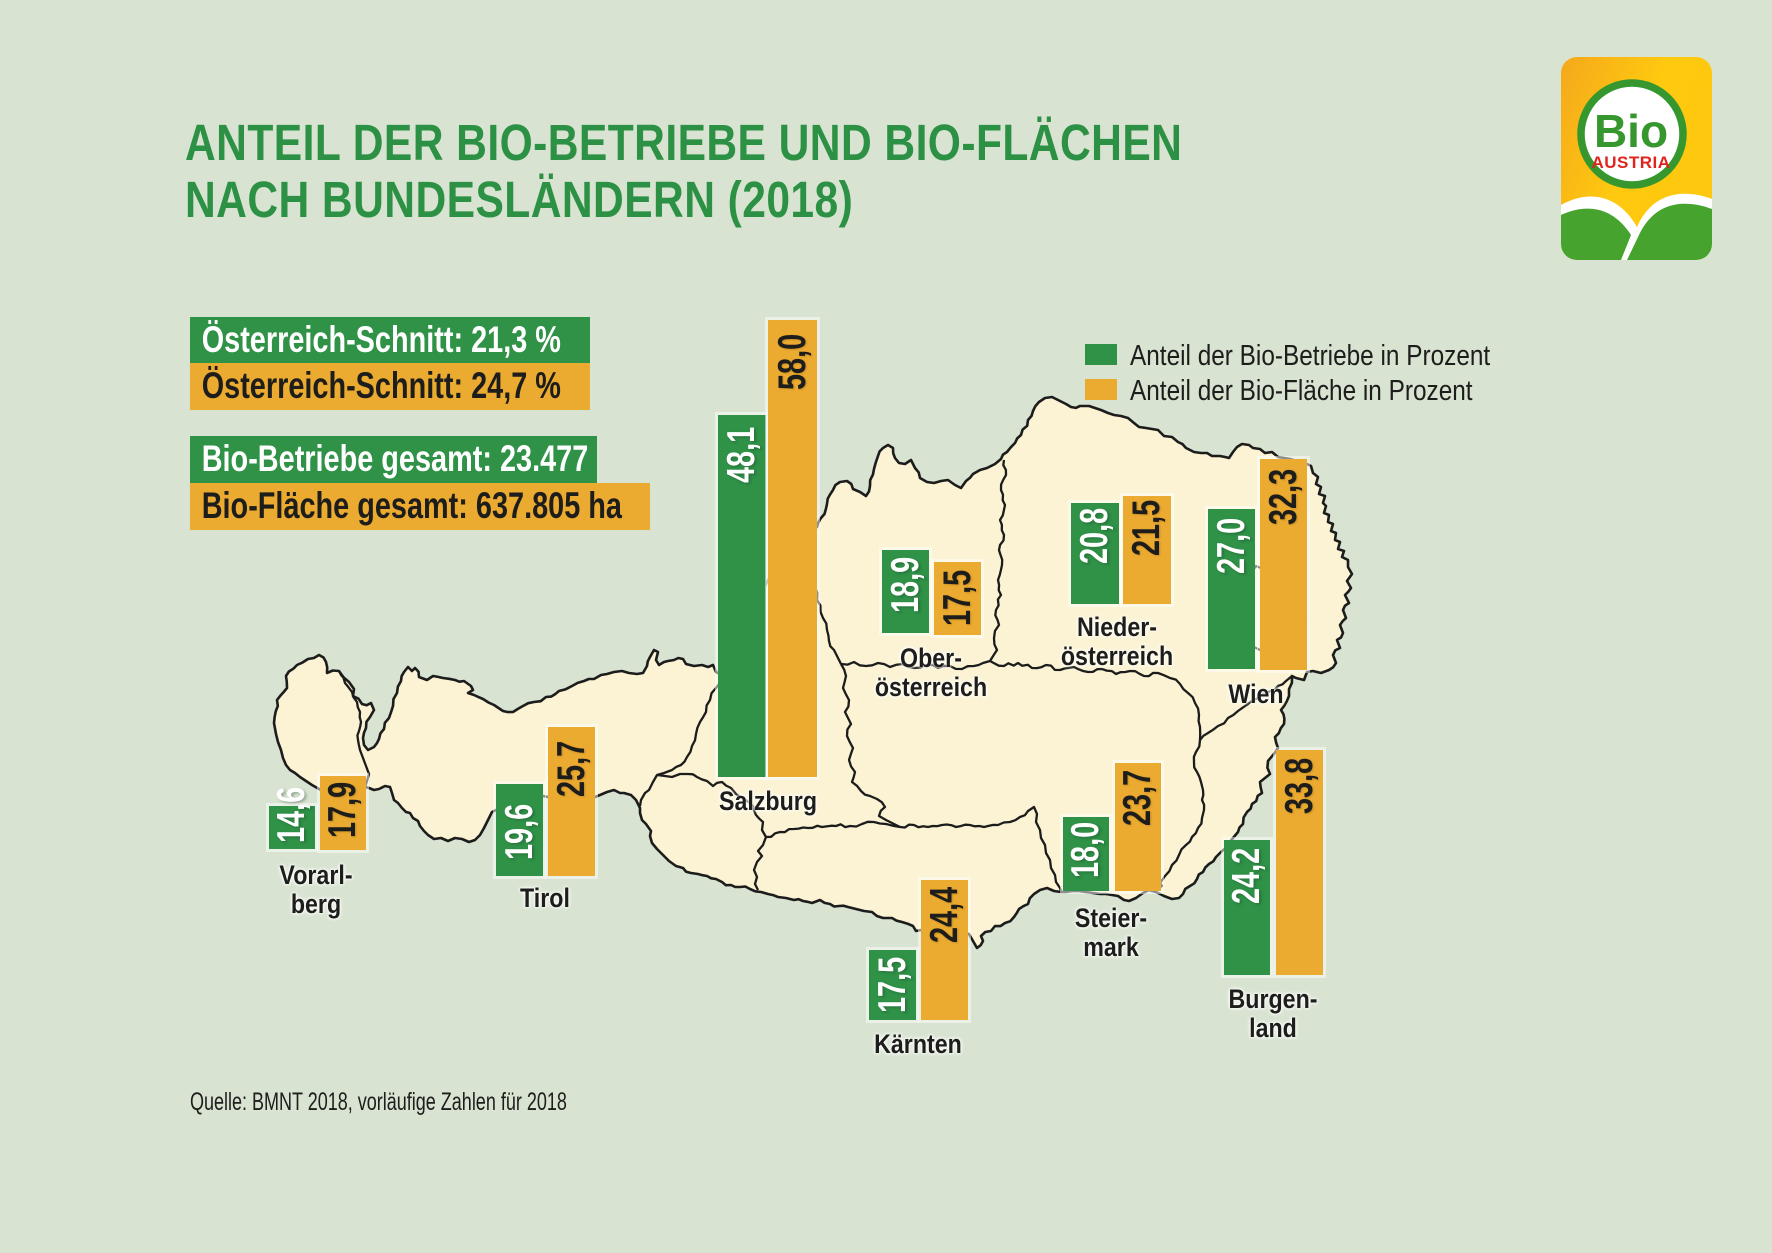  I want to click on svg-text: AUSTRIA, so click(1630, 162).